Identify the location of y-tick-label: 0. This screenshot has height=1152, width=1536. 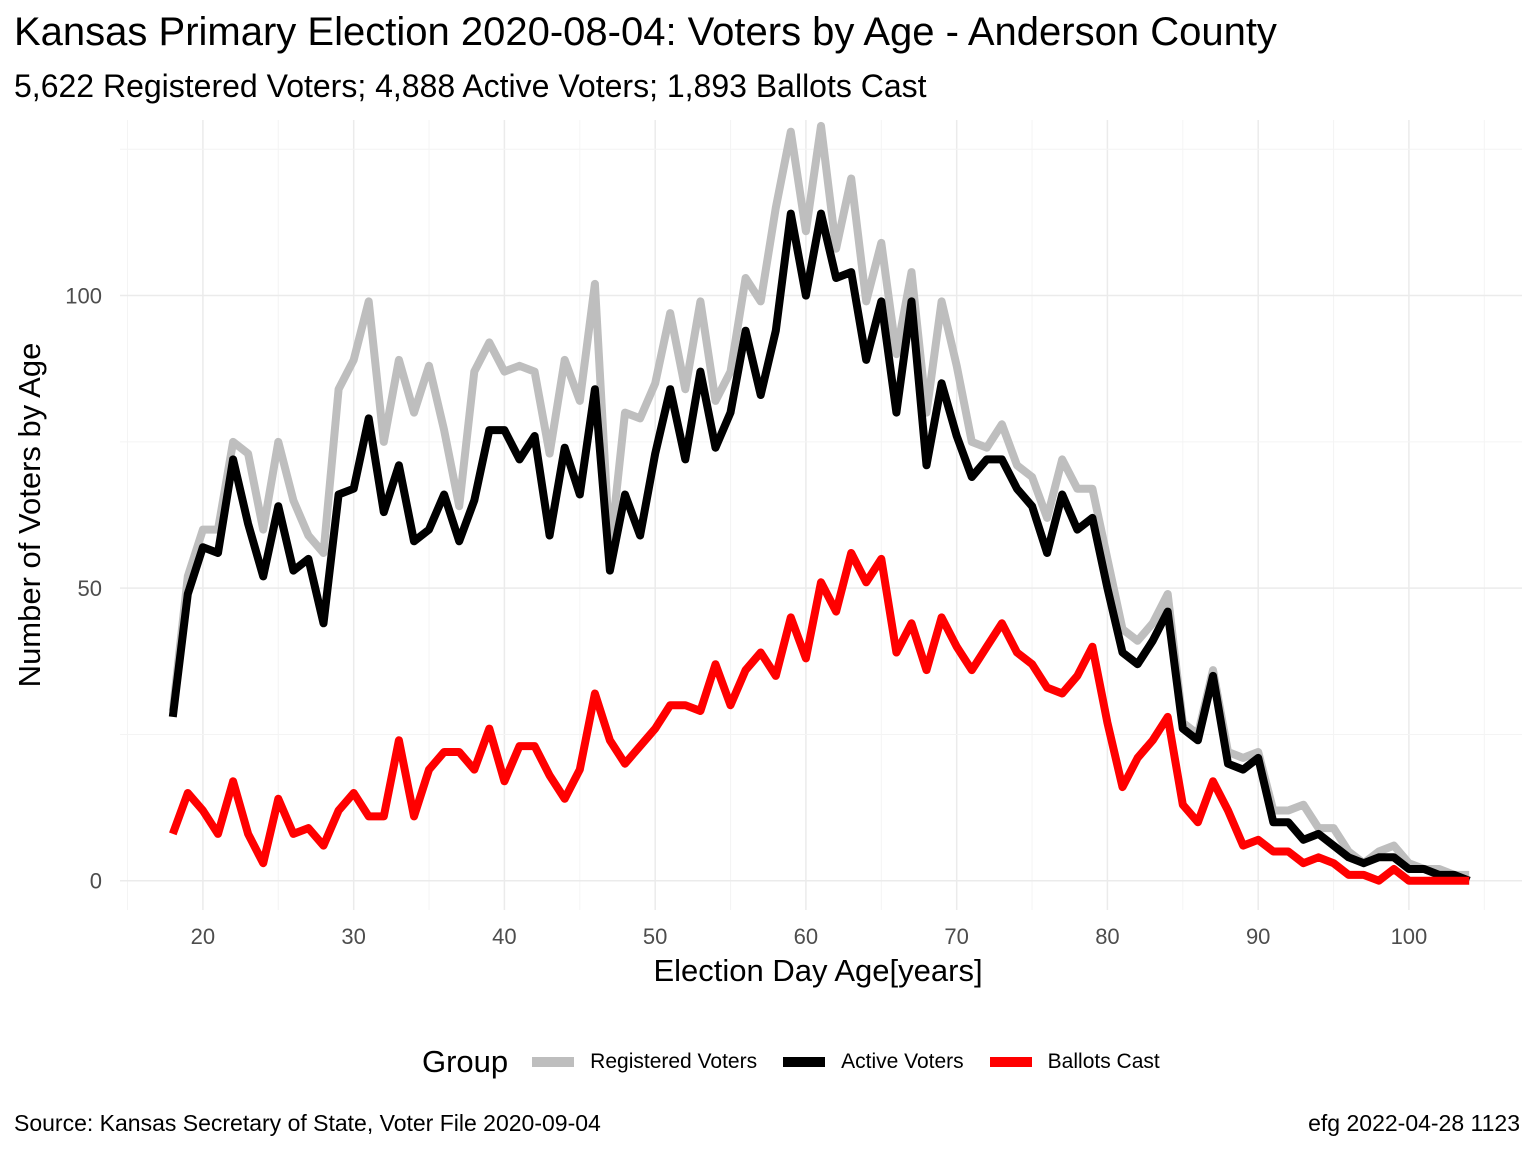
(96, 881).